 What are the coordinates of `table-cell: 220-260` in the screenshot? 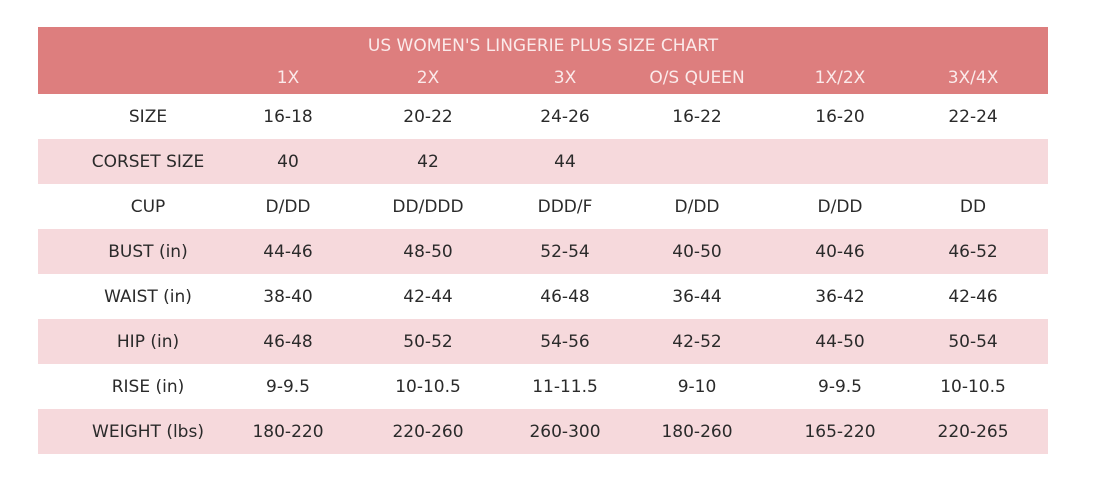 It's located at (428, 431).